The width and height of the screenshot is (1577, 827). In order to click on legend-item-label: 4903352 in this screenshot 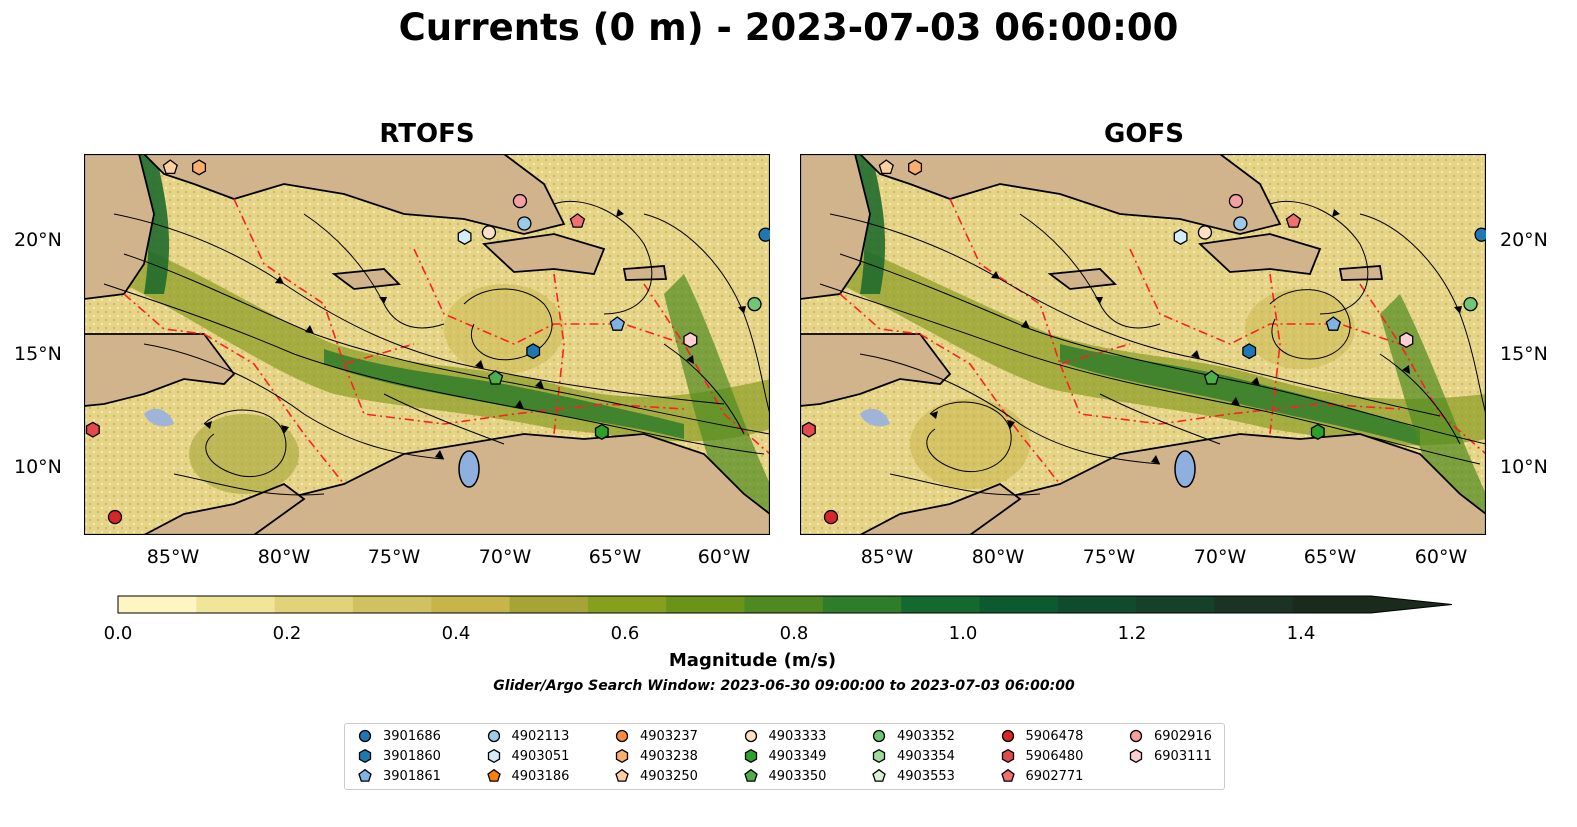, I will do `click(926, 736)`.